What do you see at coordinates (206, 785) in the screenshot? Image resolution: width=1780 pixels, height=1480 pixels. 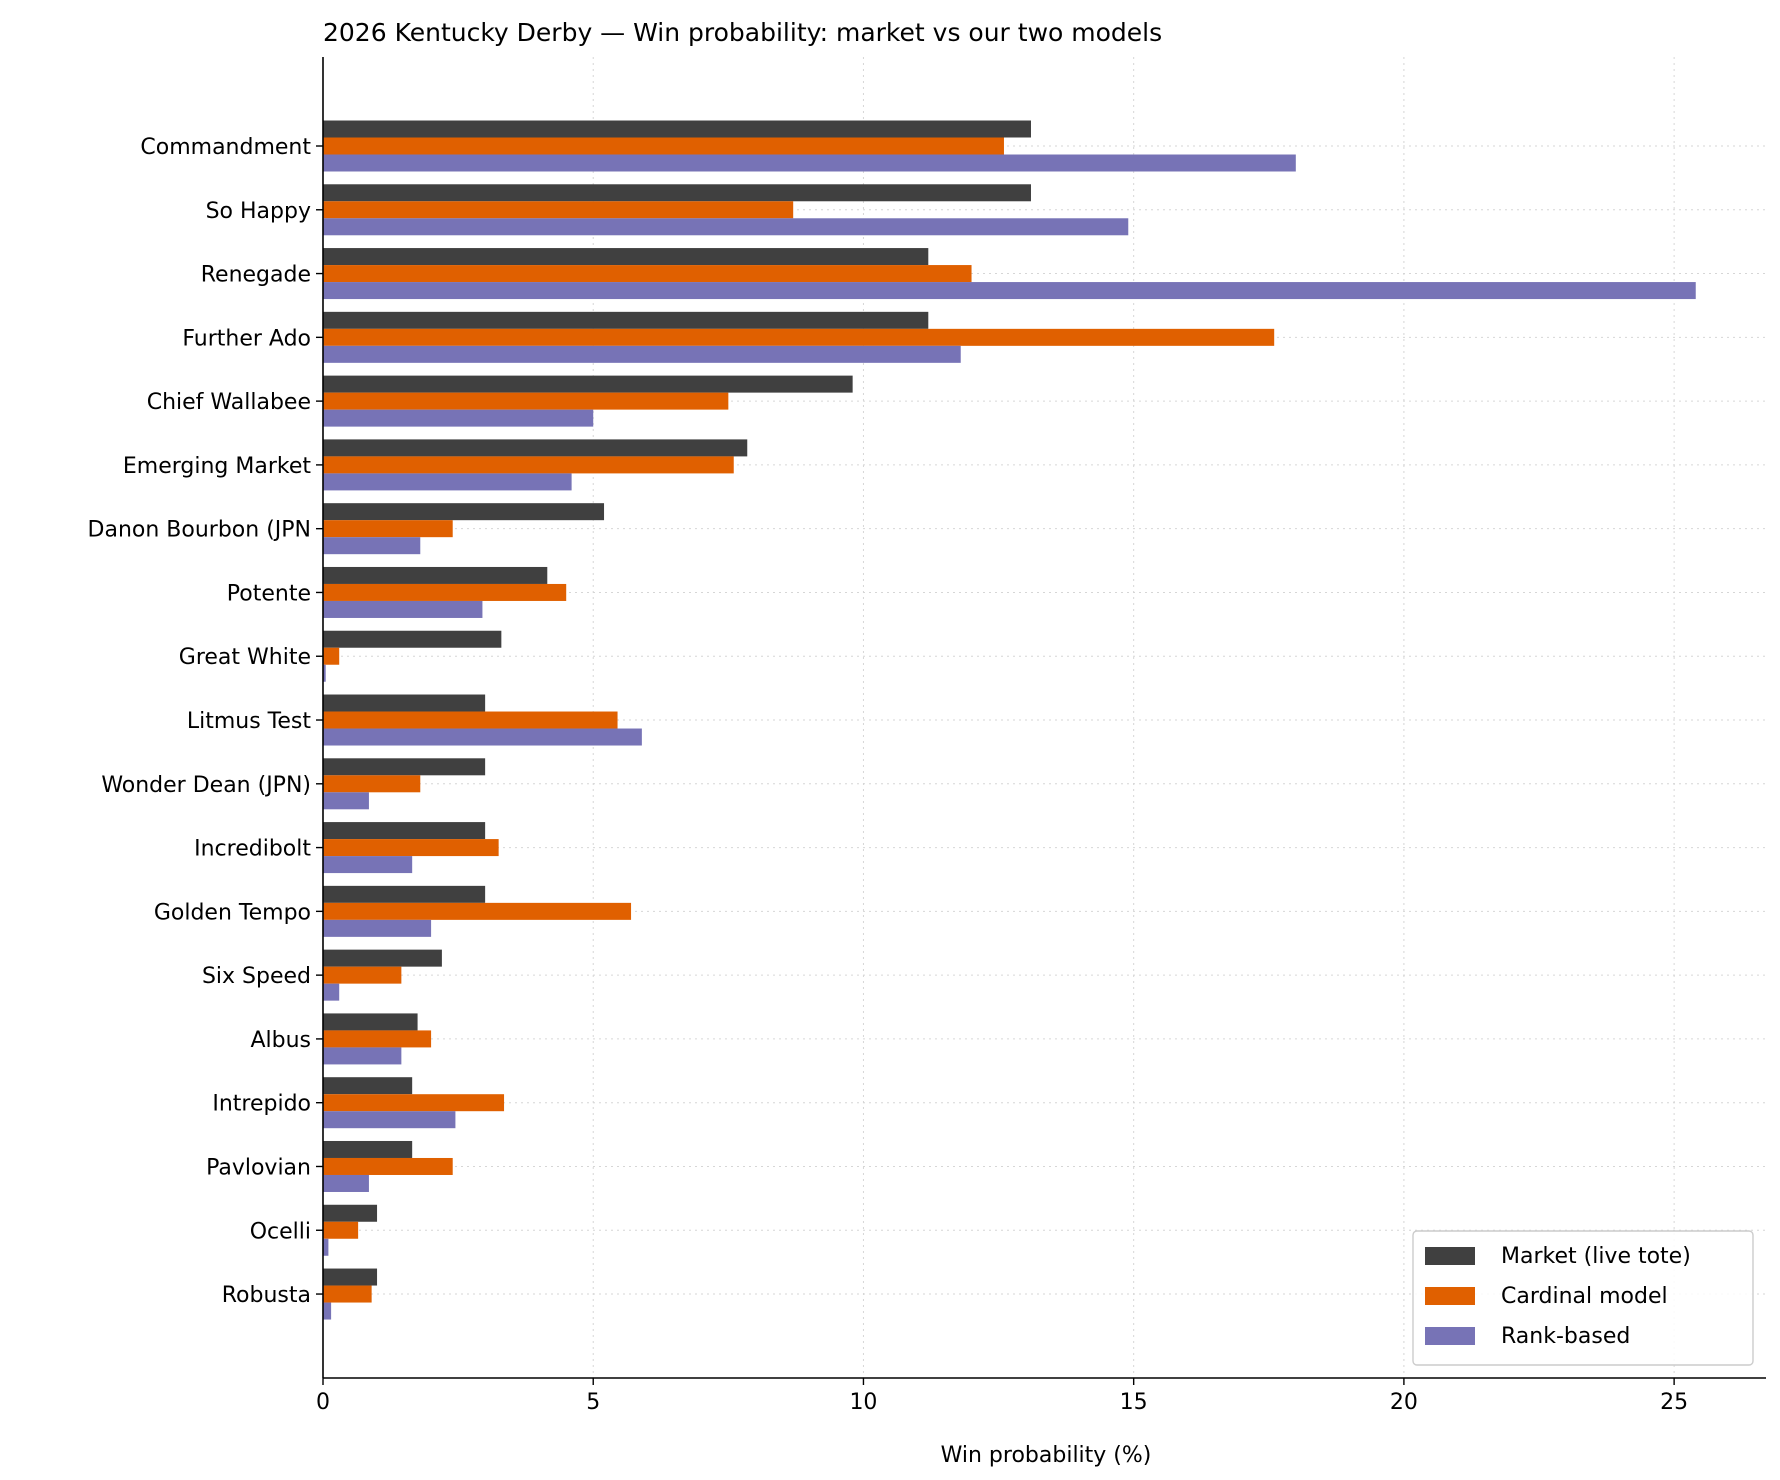 I see `y-tick-label: Wonder Dean (JPN)` at bounding box center [206, 785].